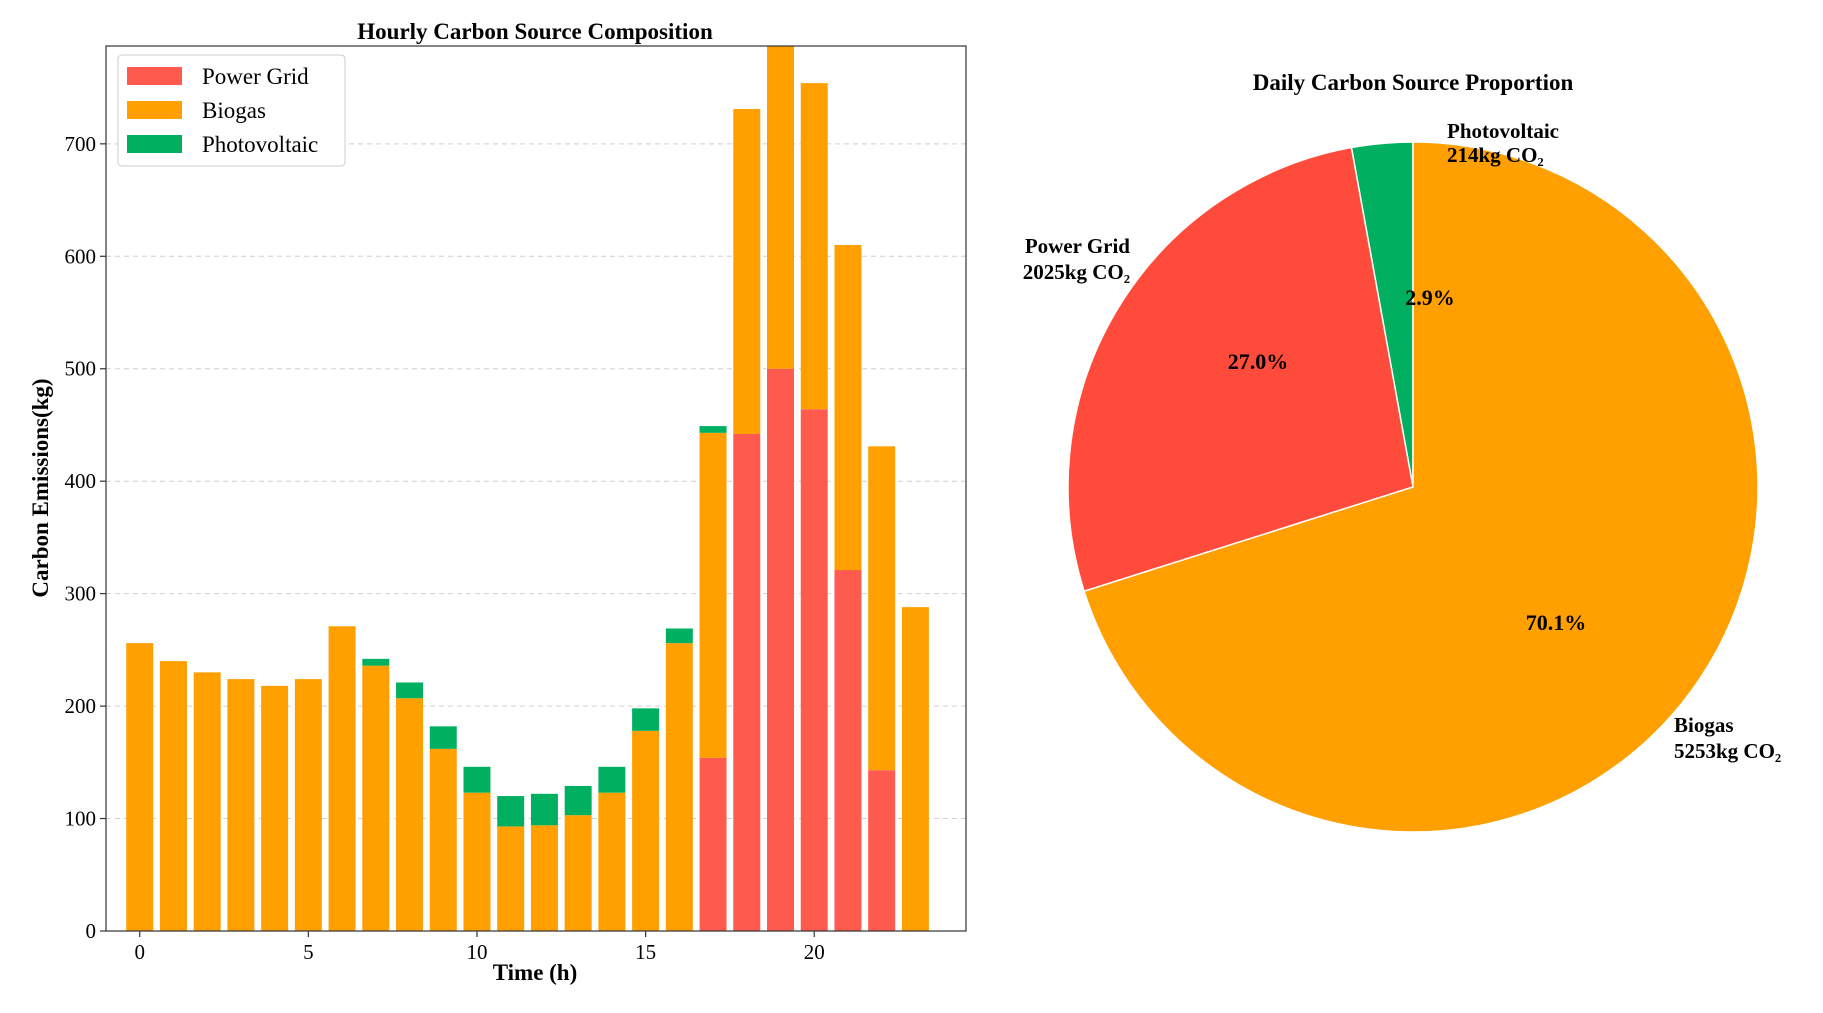  I want to click on y-tick-label: 700, so click(81, 144).